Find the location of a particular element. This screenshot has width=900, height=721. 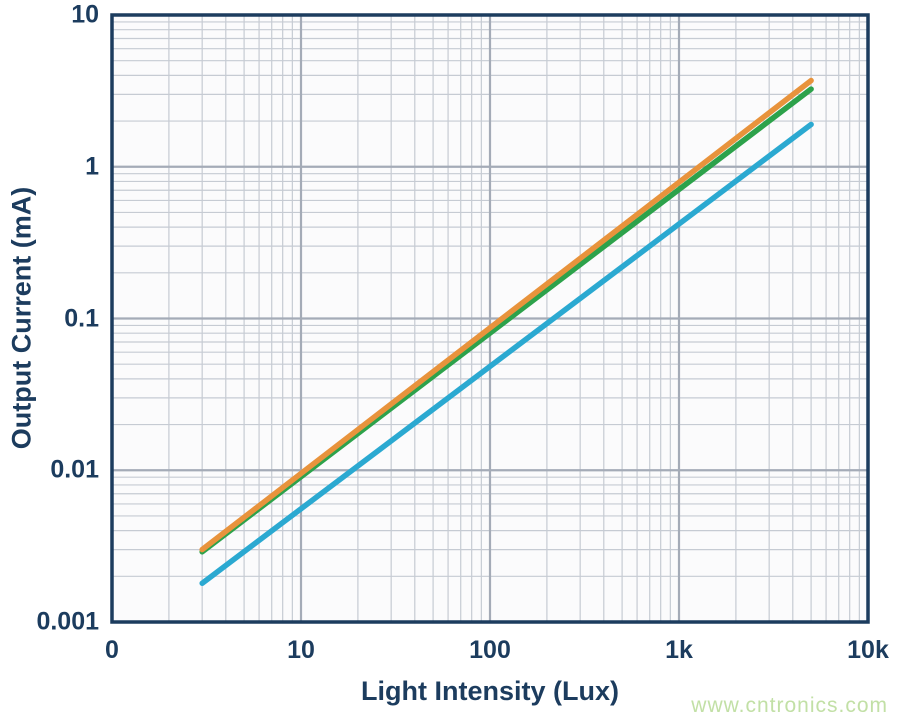

y-tick-label-0.001: 0.001 is located at coordinates (67, 621).